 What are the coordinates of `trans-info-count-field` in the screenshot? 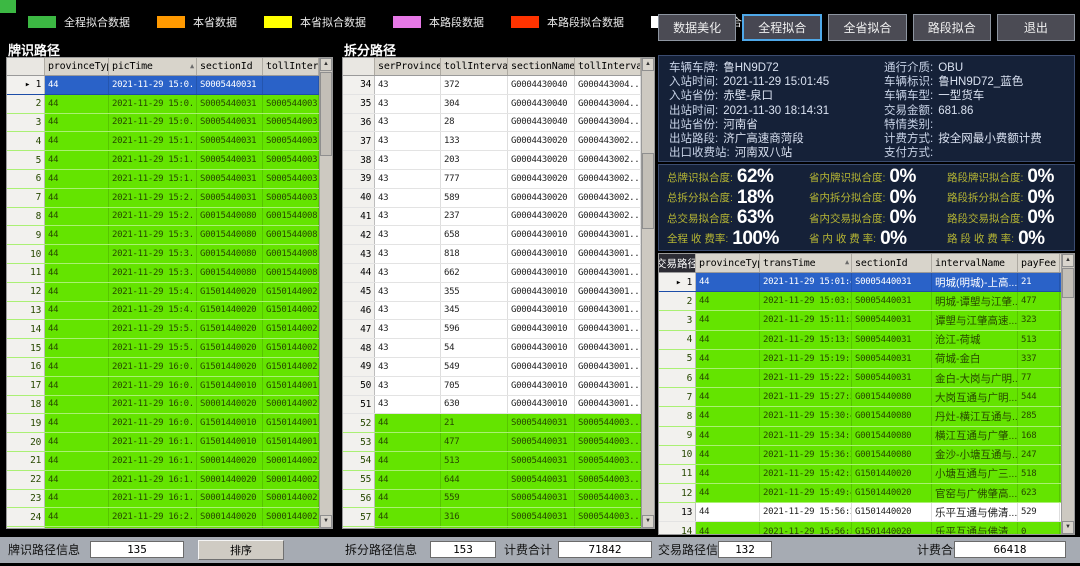 It's located at (745, 549).